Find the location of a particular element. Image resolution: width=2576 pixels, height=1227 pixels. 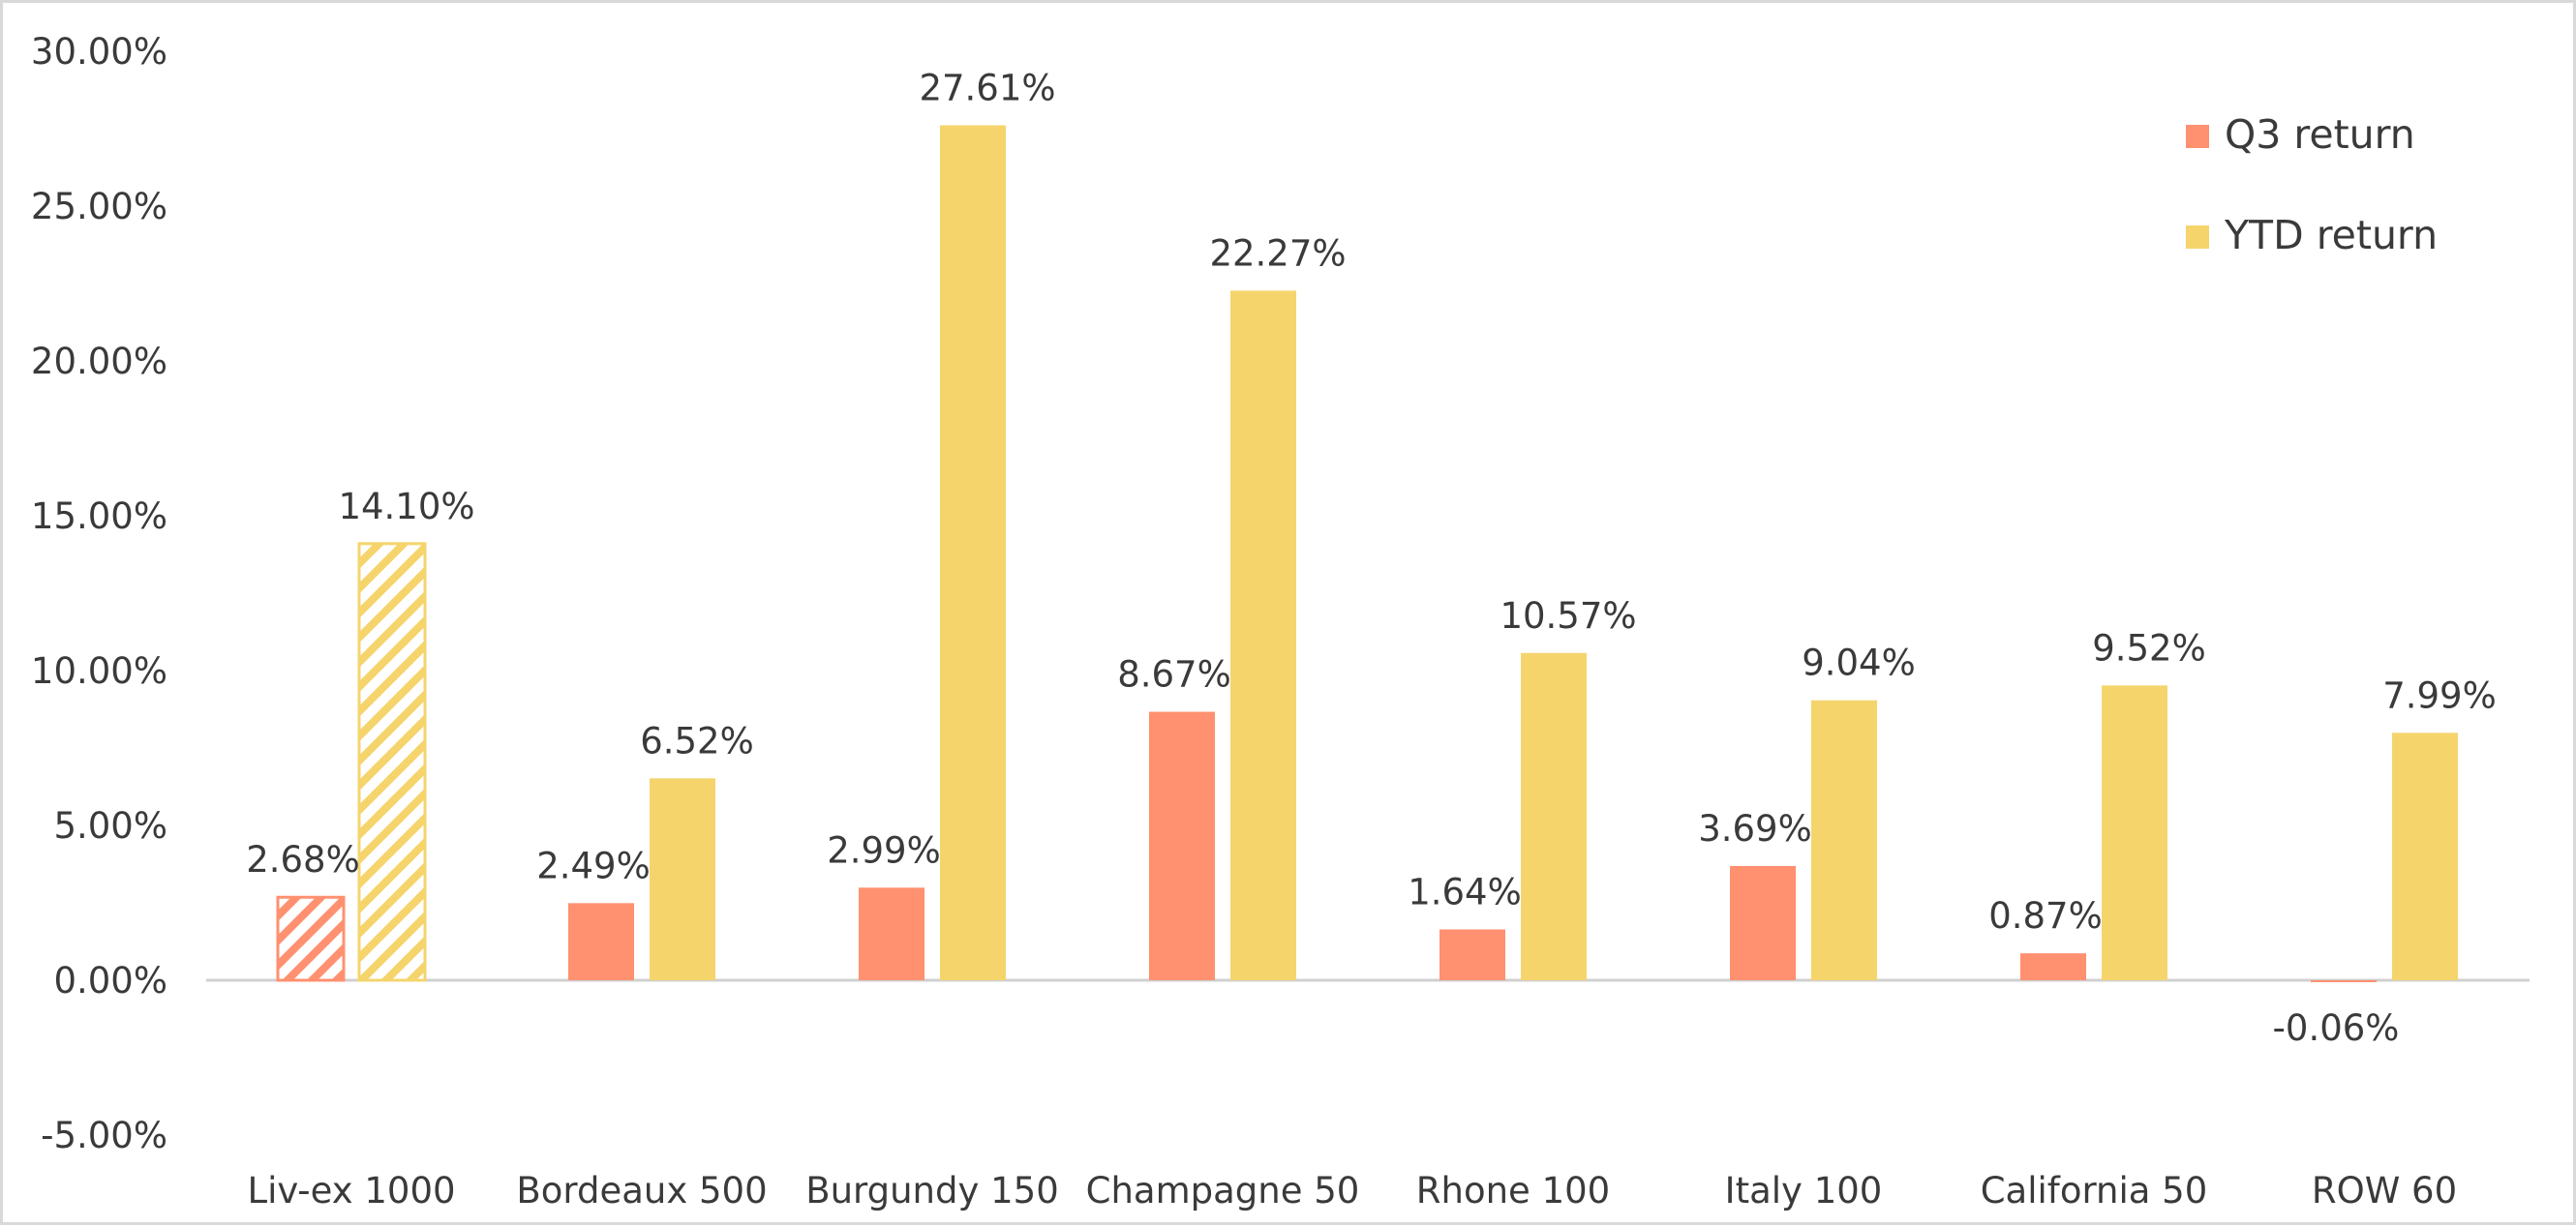

x-category-label: California 50 is located at coordinates (2094, 1191).